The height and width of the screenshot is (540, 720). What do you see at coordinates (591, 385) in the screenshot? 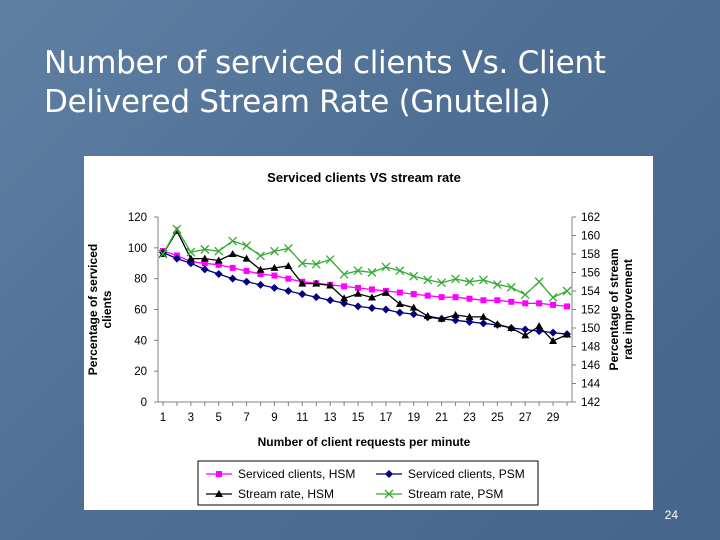
I see `right-axis-tick-label: 144` at bounding box center [591, 385].